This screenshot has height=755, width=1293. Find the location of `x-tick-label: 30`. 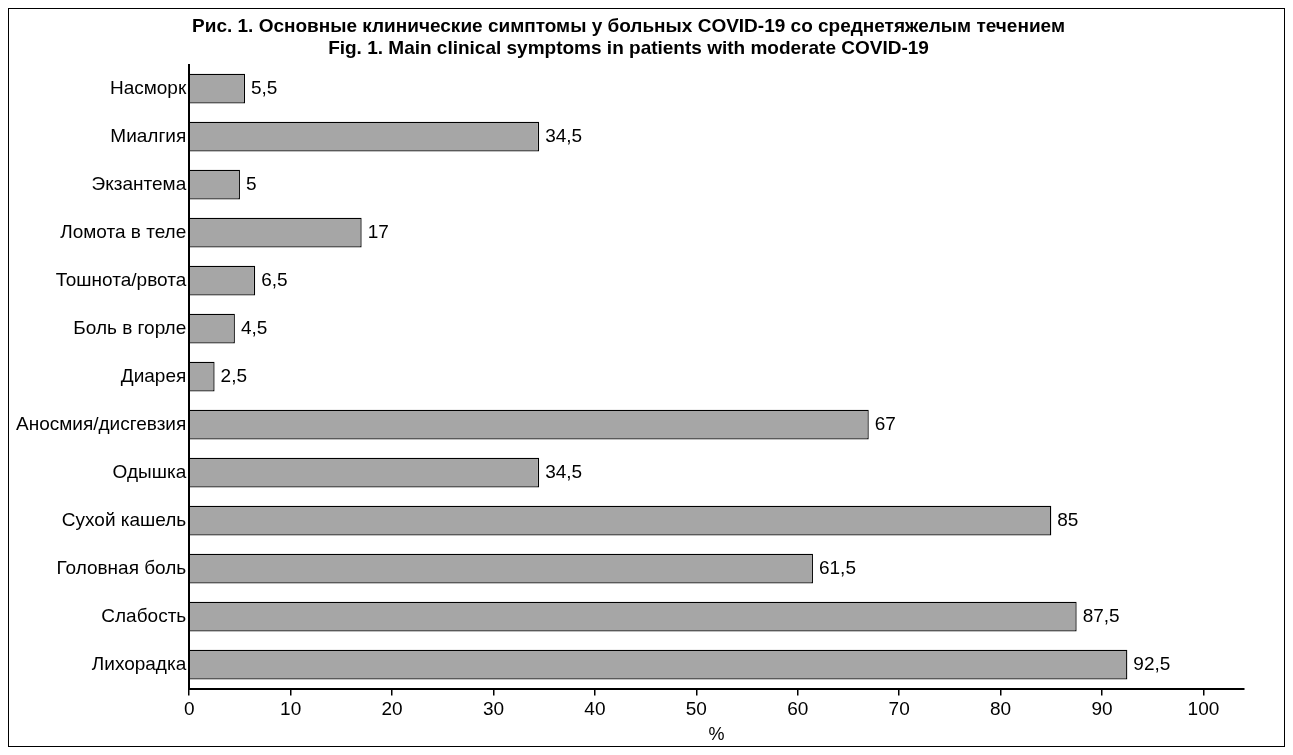

x-tick-label: 30 is located at coordinates (493, 709).